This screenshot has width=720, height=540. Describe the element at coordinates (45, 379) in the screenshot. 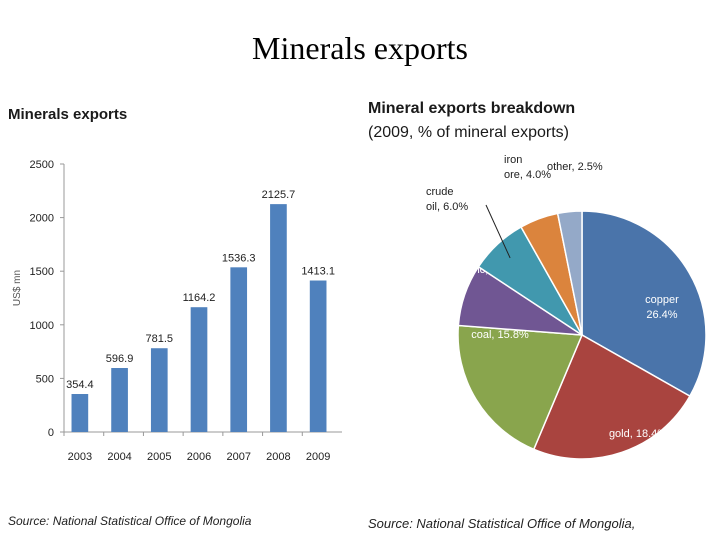

I see `y-tick-label: 500` at that location.